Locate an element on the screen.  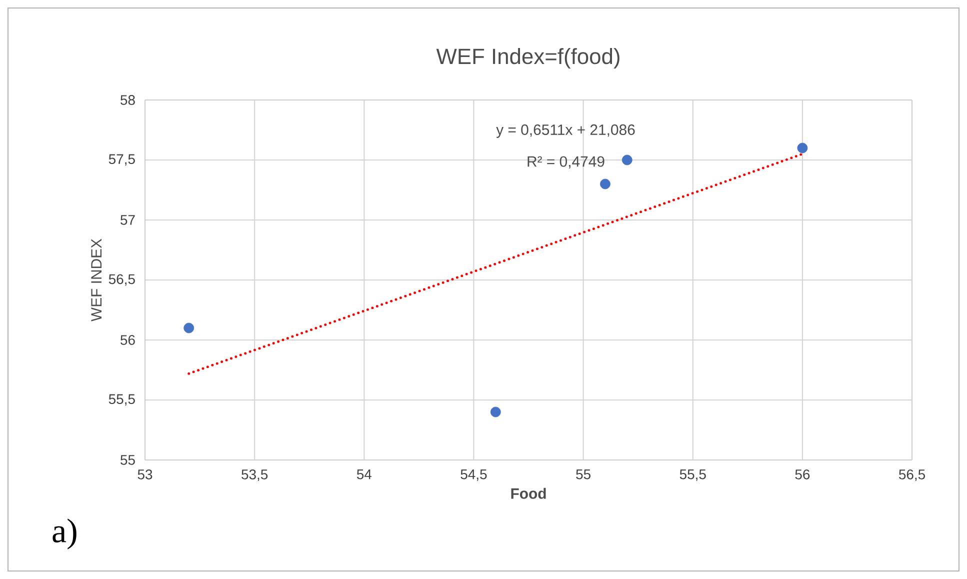
y-tick-label: 57 is located at coordinates (127, 220).